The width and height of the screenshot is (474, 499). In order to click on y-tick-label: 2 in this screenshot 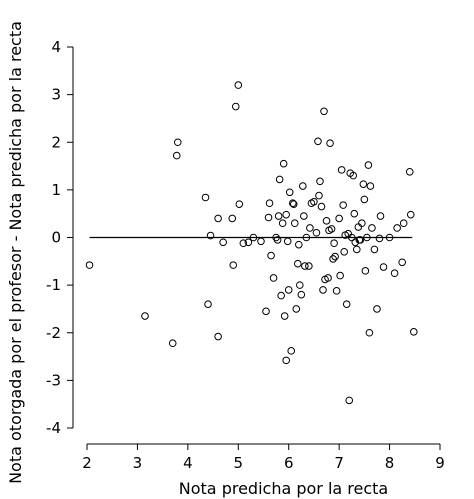, I will do `click(56, 142)`.